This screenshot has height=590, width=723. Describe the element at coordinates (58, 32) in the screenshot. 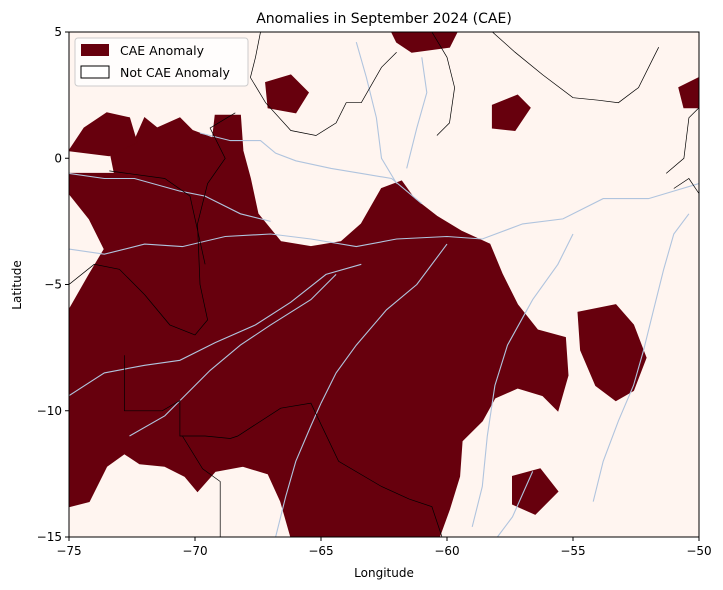

I see `y-tick-label: 5` at that location.